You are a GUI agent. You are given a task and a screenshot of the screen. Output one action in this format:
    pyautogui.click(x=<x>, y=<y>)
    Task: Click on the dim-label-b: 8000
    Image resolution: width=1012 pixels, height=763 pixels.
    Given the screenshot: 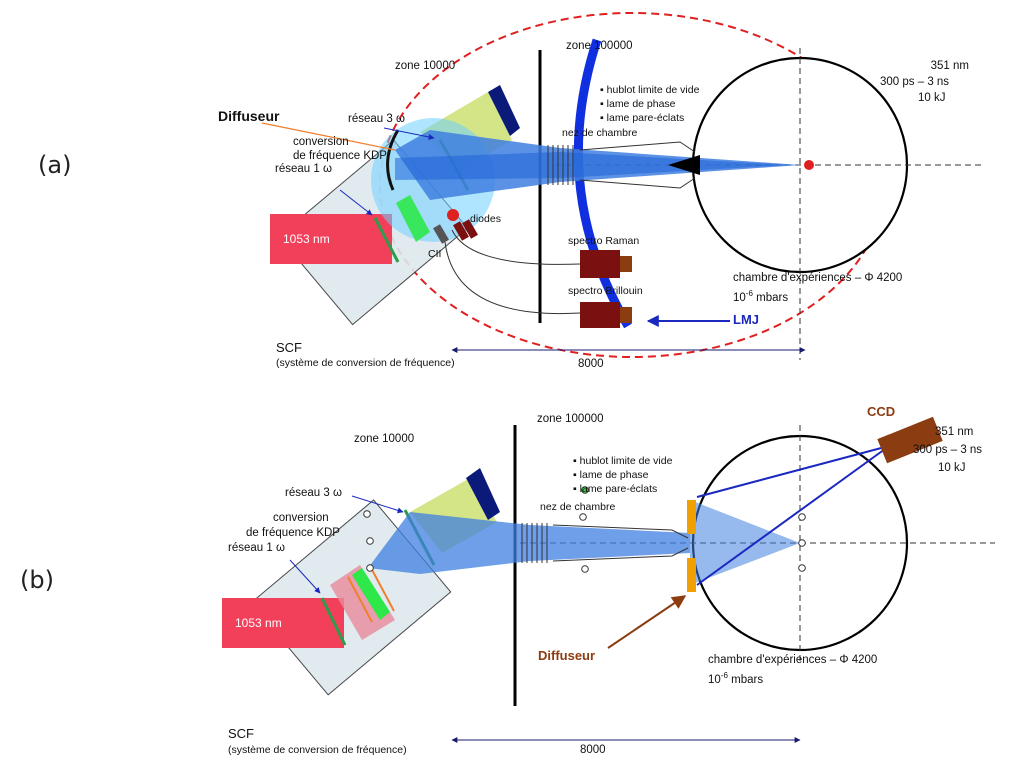 What is the action you would take?
    pyautogui.click(x=593, y=750)
    